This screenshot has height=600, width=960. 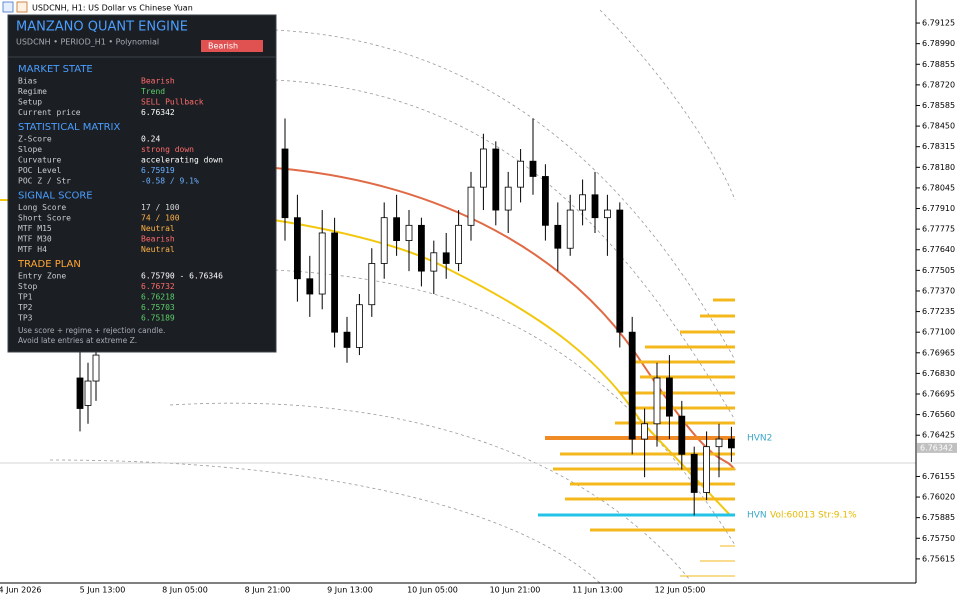 I want to click on row-label: Curvature, so click(x=40, y=160).